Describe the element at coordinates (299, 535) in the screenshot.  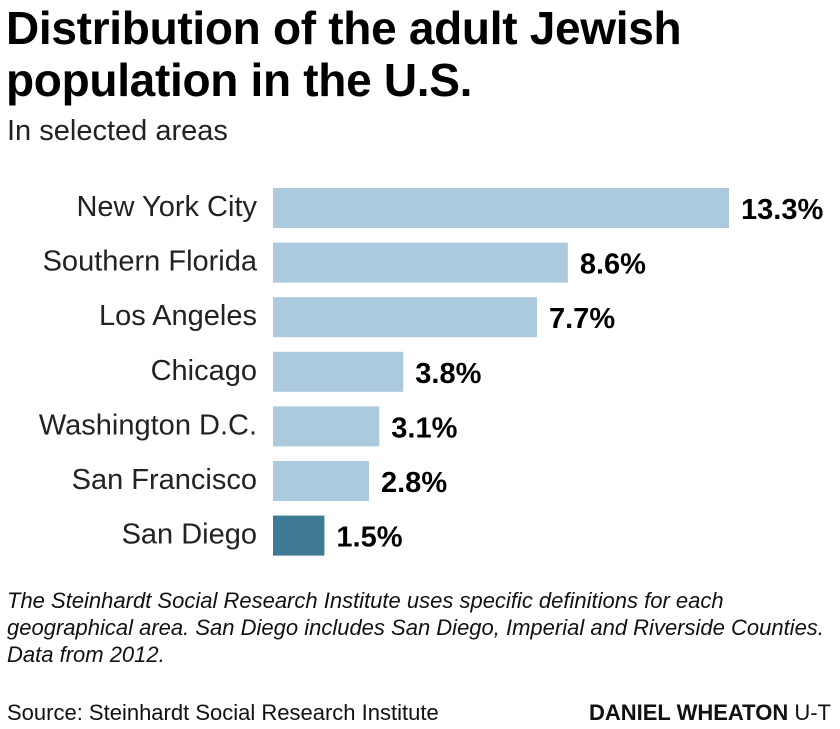
I see `bar-san-diego` at that location.